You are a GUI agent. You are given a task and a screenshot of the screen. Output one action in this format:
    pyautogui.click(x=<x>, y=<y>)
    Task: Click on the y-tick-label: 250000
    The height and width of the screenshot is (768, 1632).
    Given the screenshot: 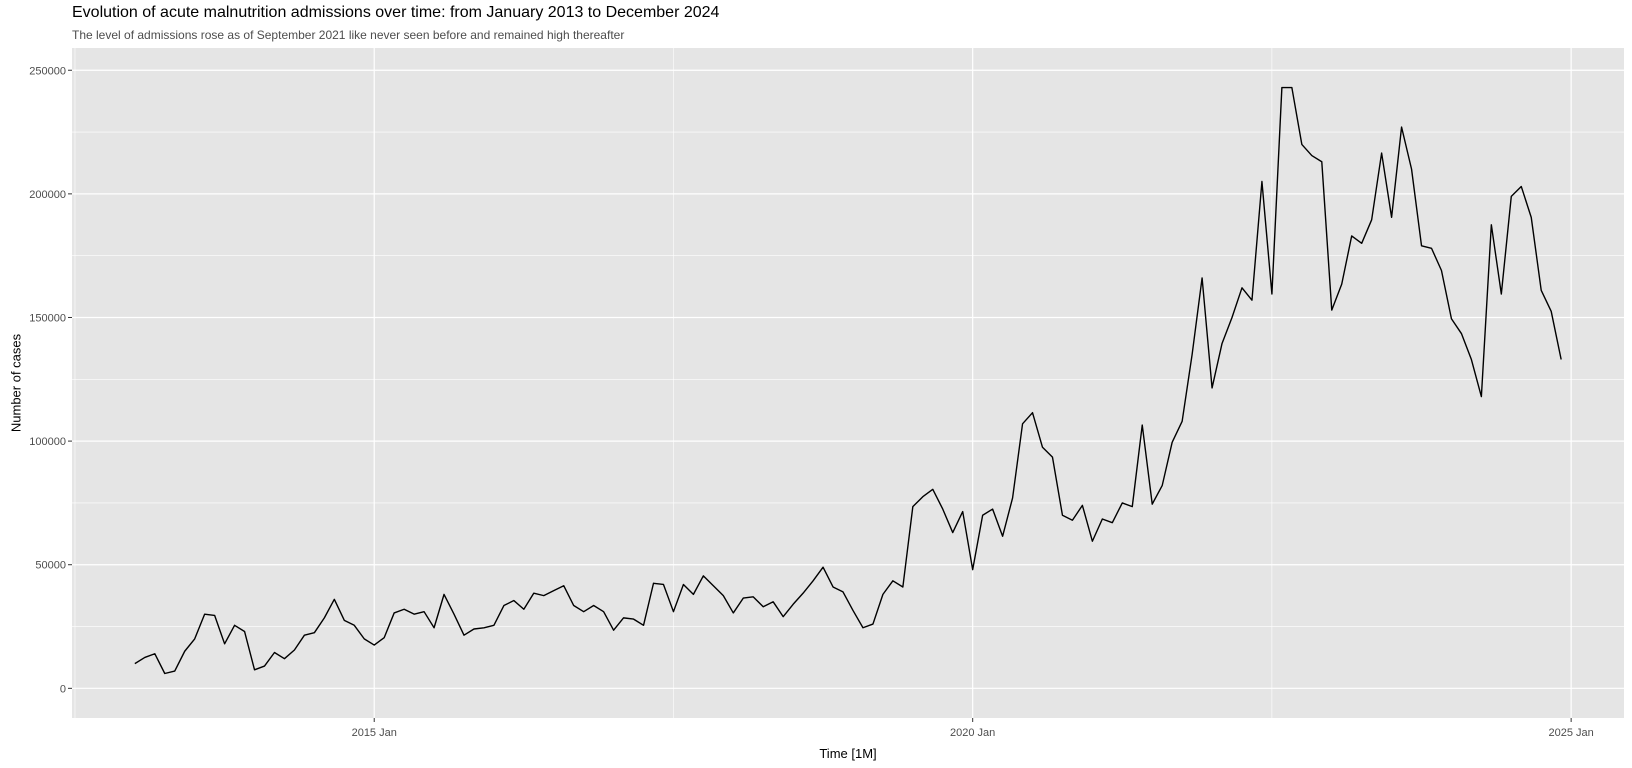 What is the action you would take?
    pyautogui.click(x=47, y=71)
    